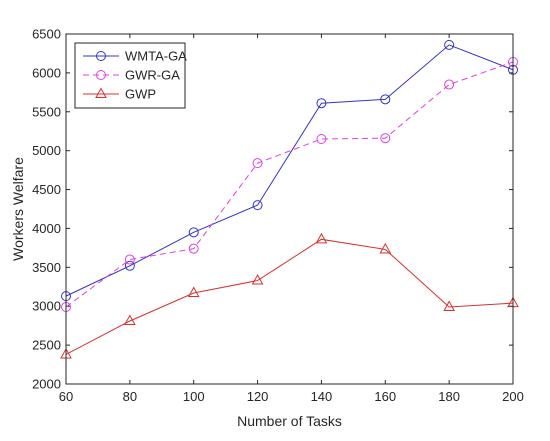  Describe the element at coordinates (385, 396) in the screenshot. I see `x-tick-label: 160` at that location.